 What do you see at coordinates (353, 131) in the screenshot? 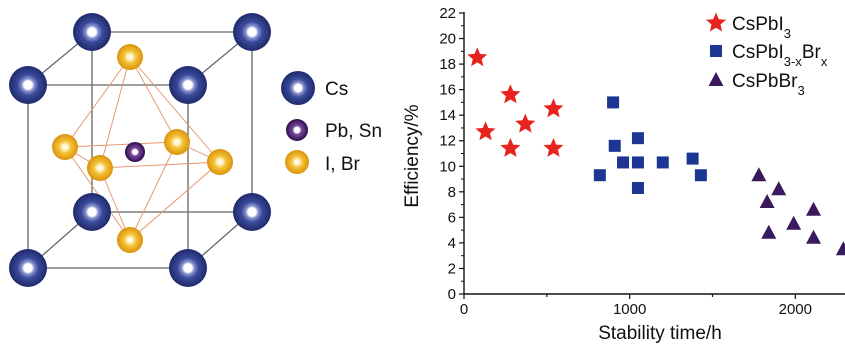
I see `atom-legend-label-1: Pb, Sn` at bounding box center [353, 131].